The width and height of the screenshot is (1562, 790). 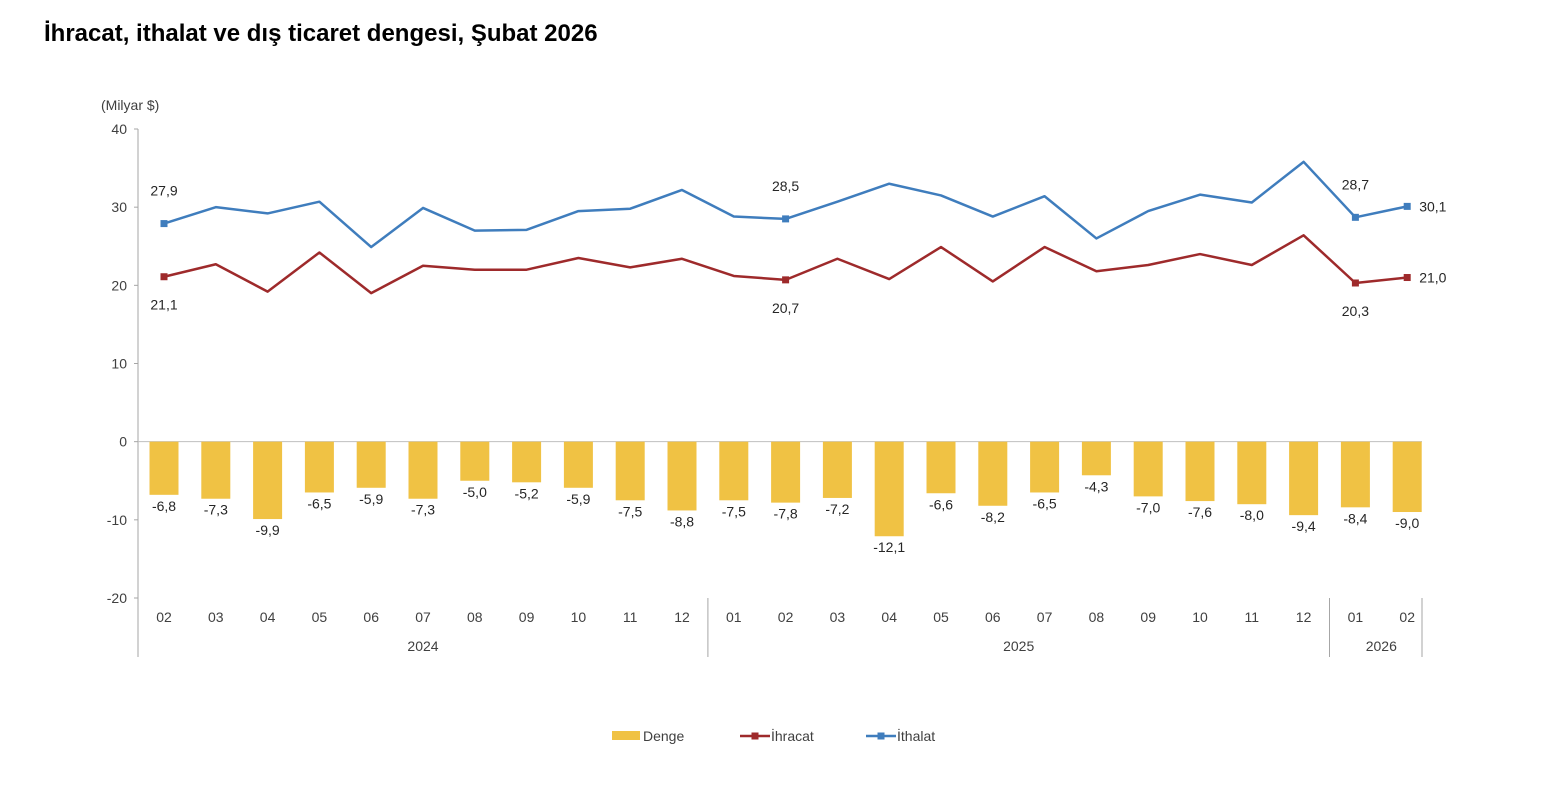 I want to click on legend-label-ithalat: İthalat, so click(x=916, y=735).